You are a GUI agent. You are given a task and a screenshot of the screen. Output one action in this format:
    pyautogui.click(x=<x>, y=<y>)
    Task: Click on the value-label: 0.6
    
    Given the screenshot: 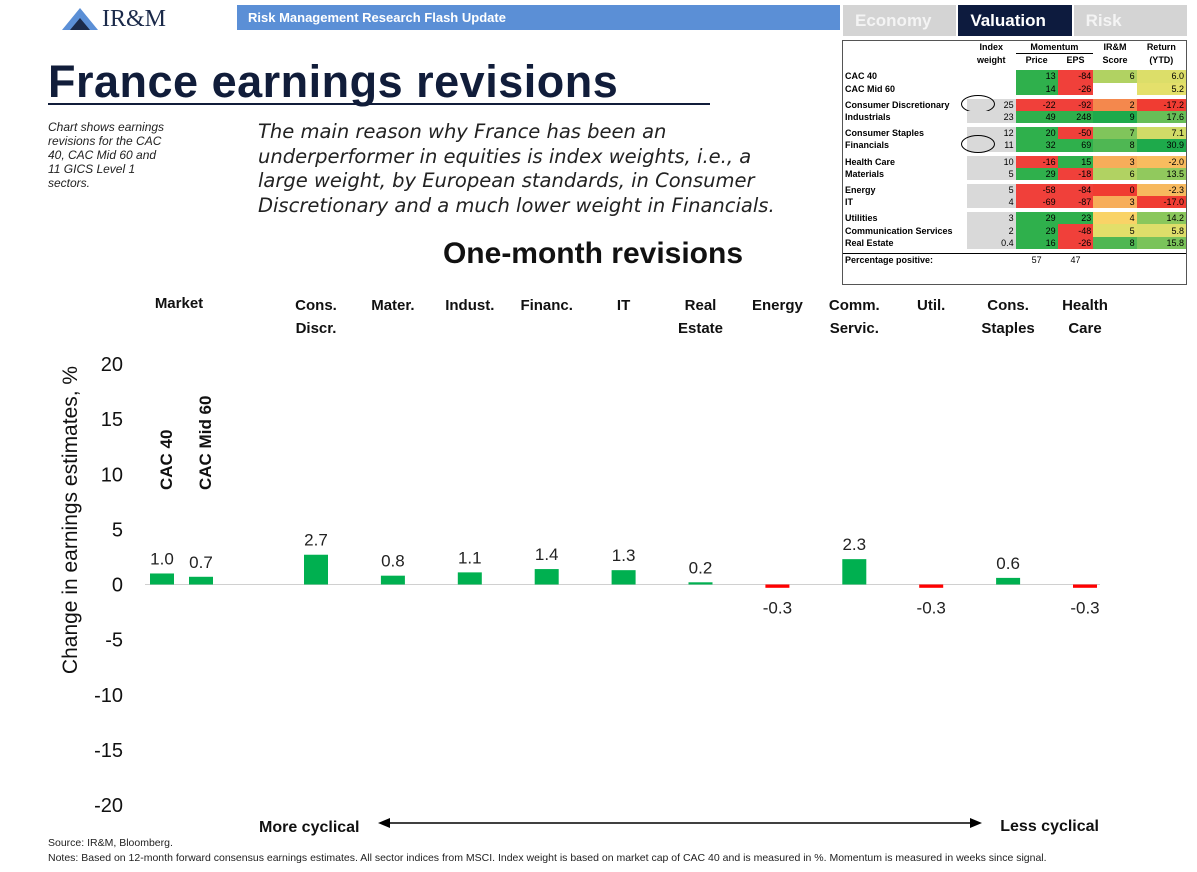 What is the action you would take?
    pyautogui.click(x=1008, y=563)
    